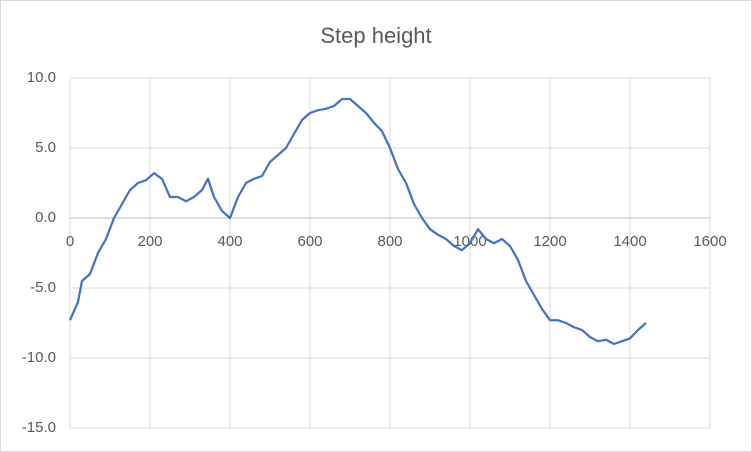  Describe the element at coordinates (709, 241) in the screenshot. I see `x-tick-label: 1600` at that location.